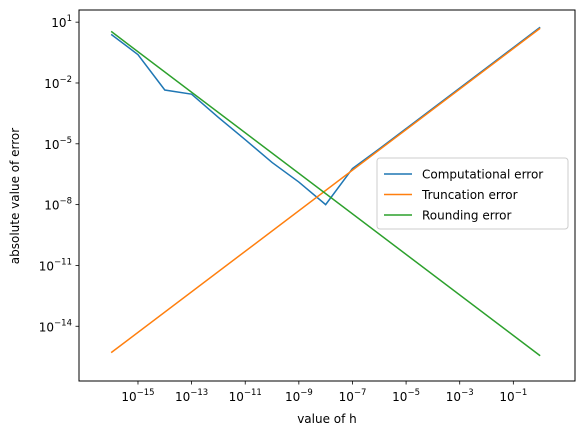  What do you see at coordinates (58, 144) in the screenshot?
I see `y-tick-label: 10⁻⁵` at bounding box center [58, 144].